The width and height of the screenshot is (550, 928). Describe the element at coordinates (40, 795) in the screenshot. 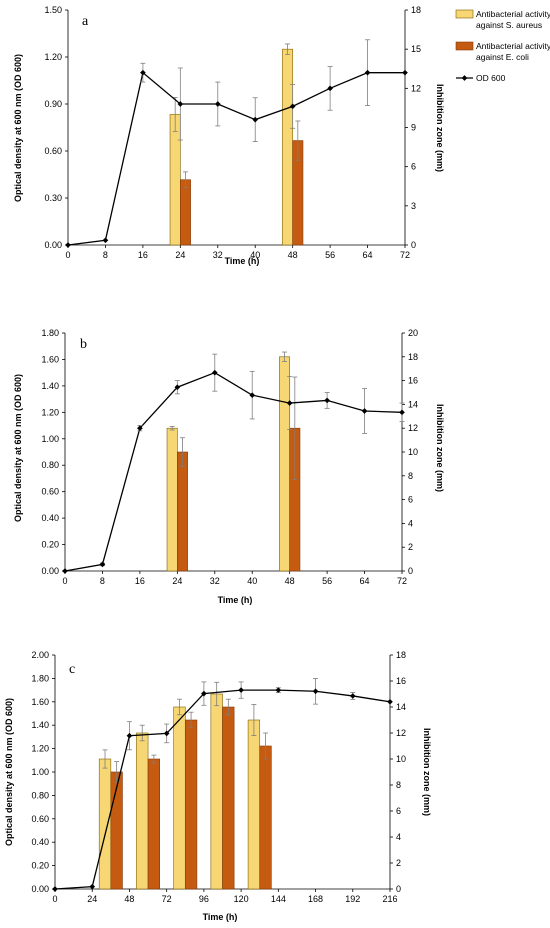

I see `y-tick-label: 0.80` at that location.